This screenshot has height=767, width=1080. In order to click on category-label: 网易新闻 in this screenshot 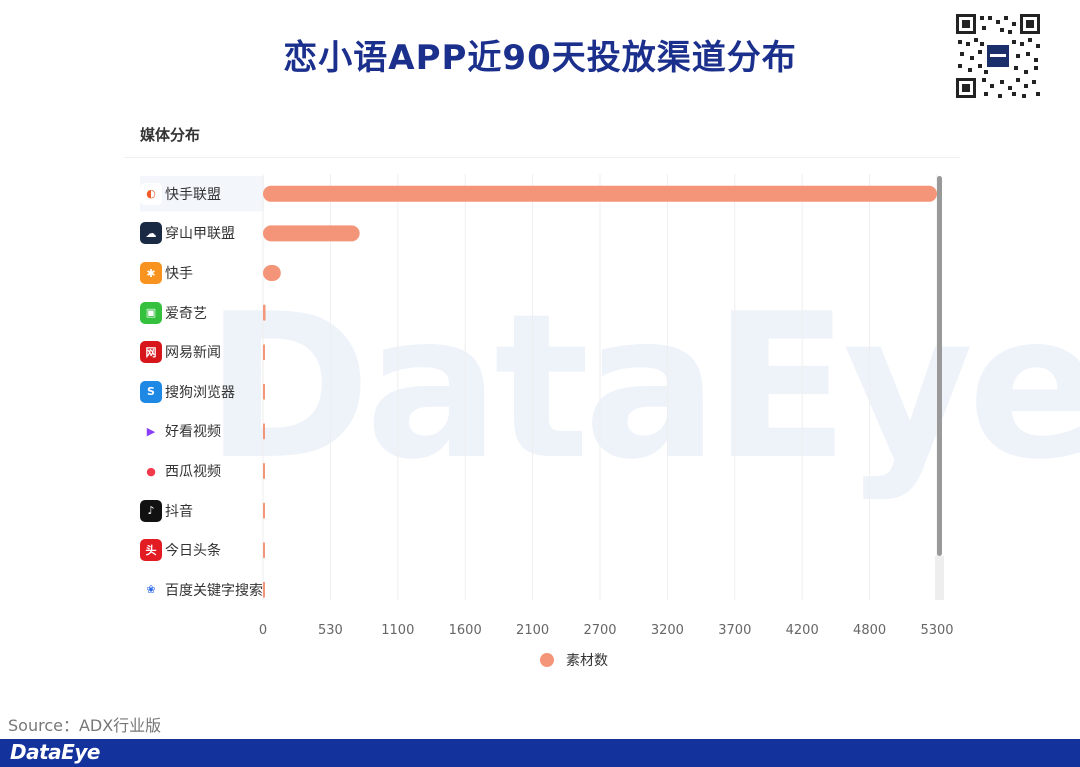, I will do `click(193, 353)`.